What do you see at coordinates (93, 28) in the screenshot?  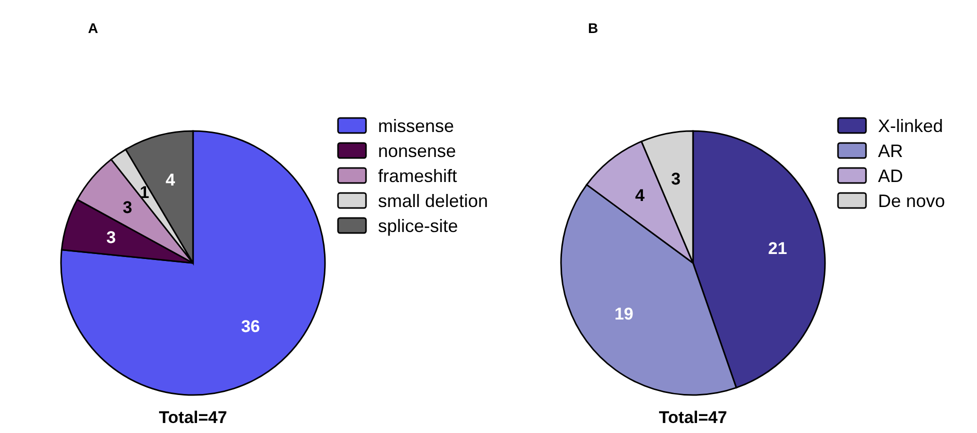 I see `chart-title: A` at bounding box center [93, 28].